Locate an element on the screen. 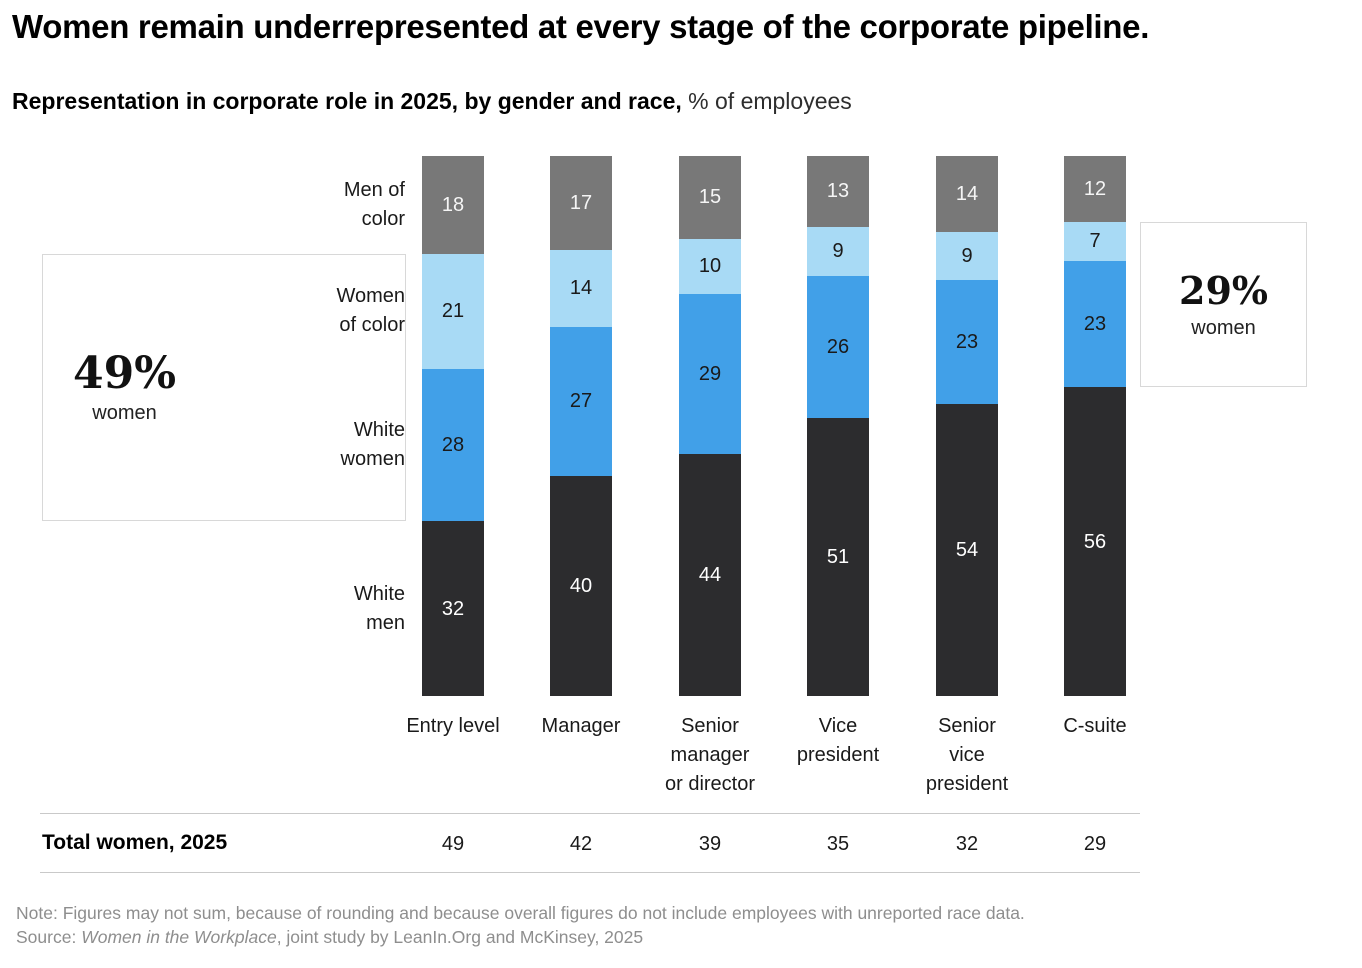 This screenshot has width=1362, height=968. bar-segment-white-women-manager: 27 is located at coordinates (581, 401).